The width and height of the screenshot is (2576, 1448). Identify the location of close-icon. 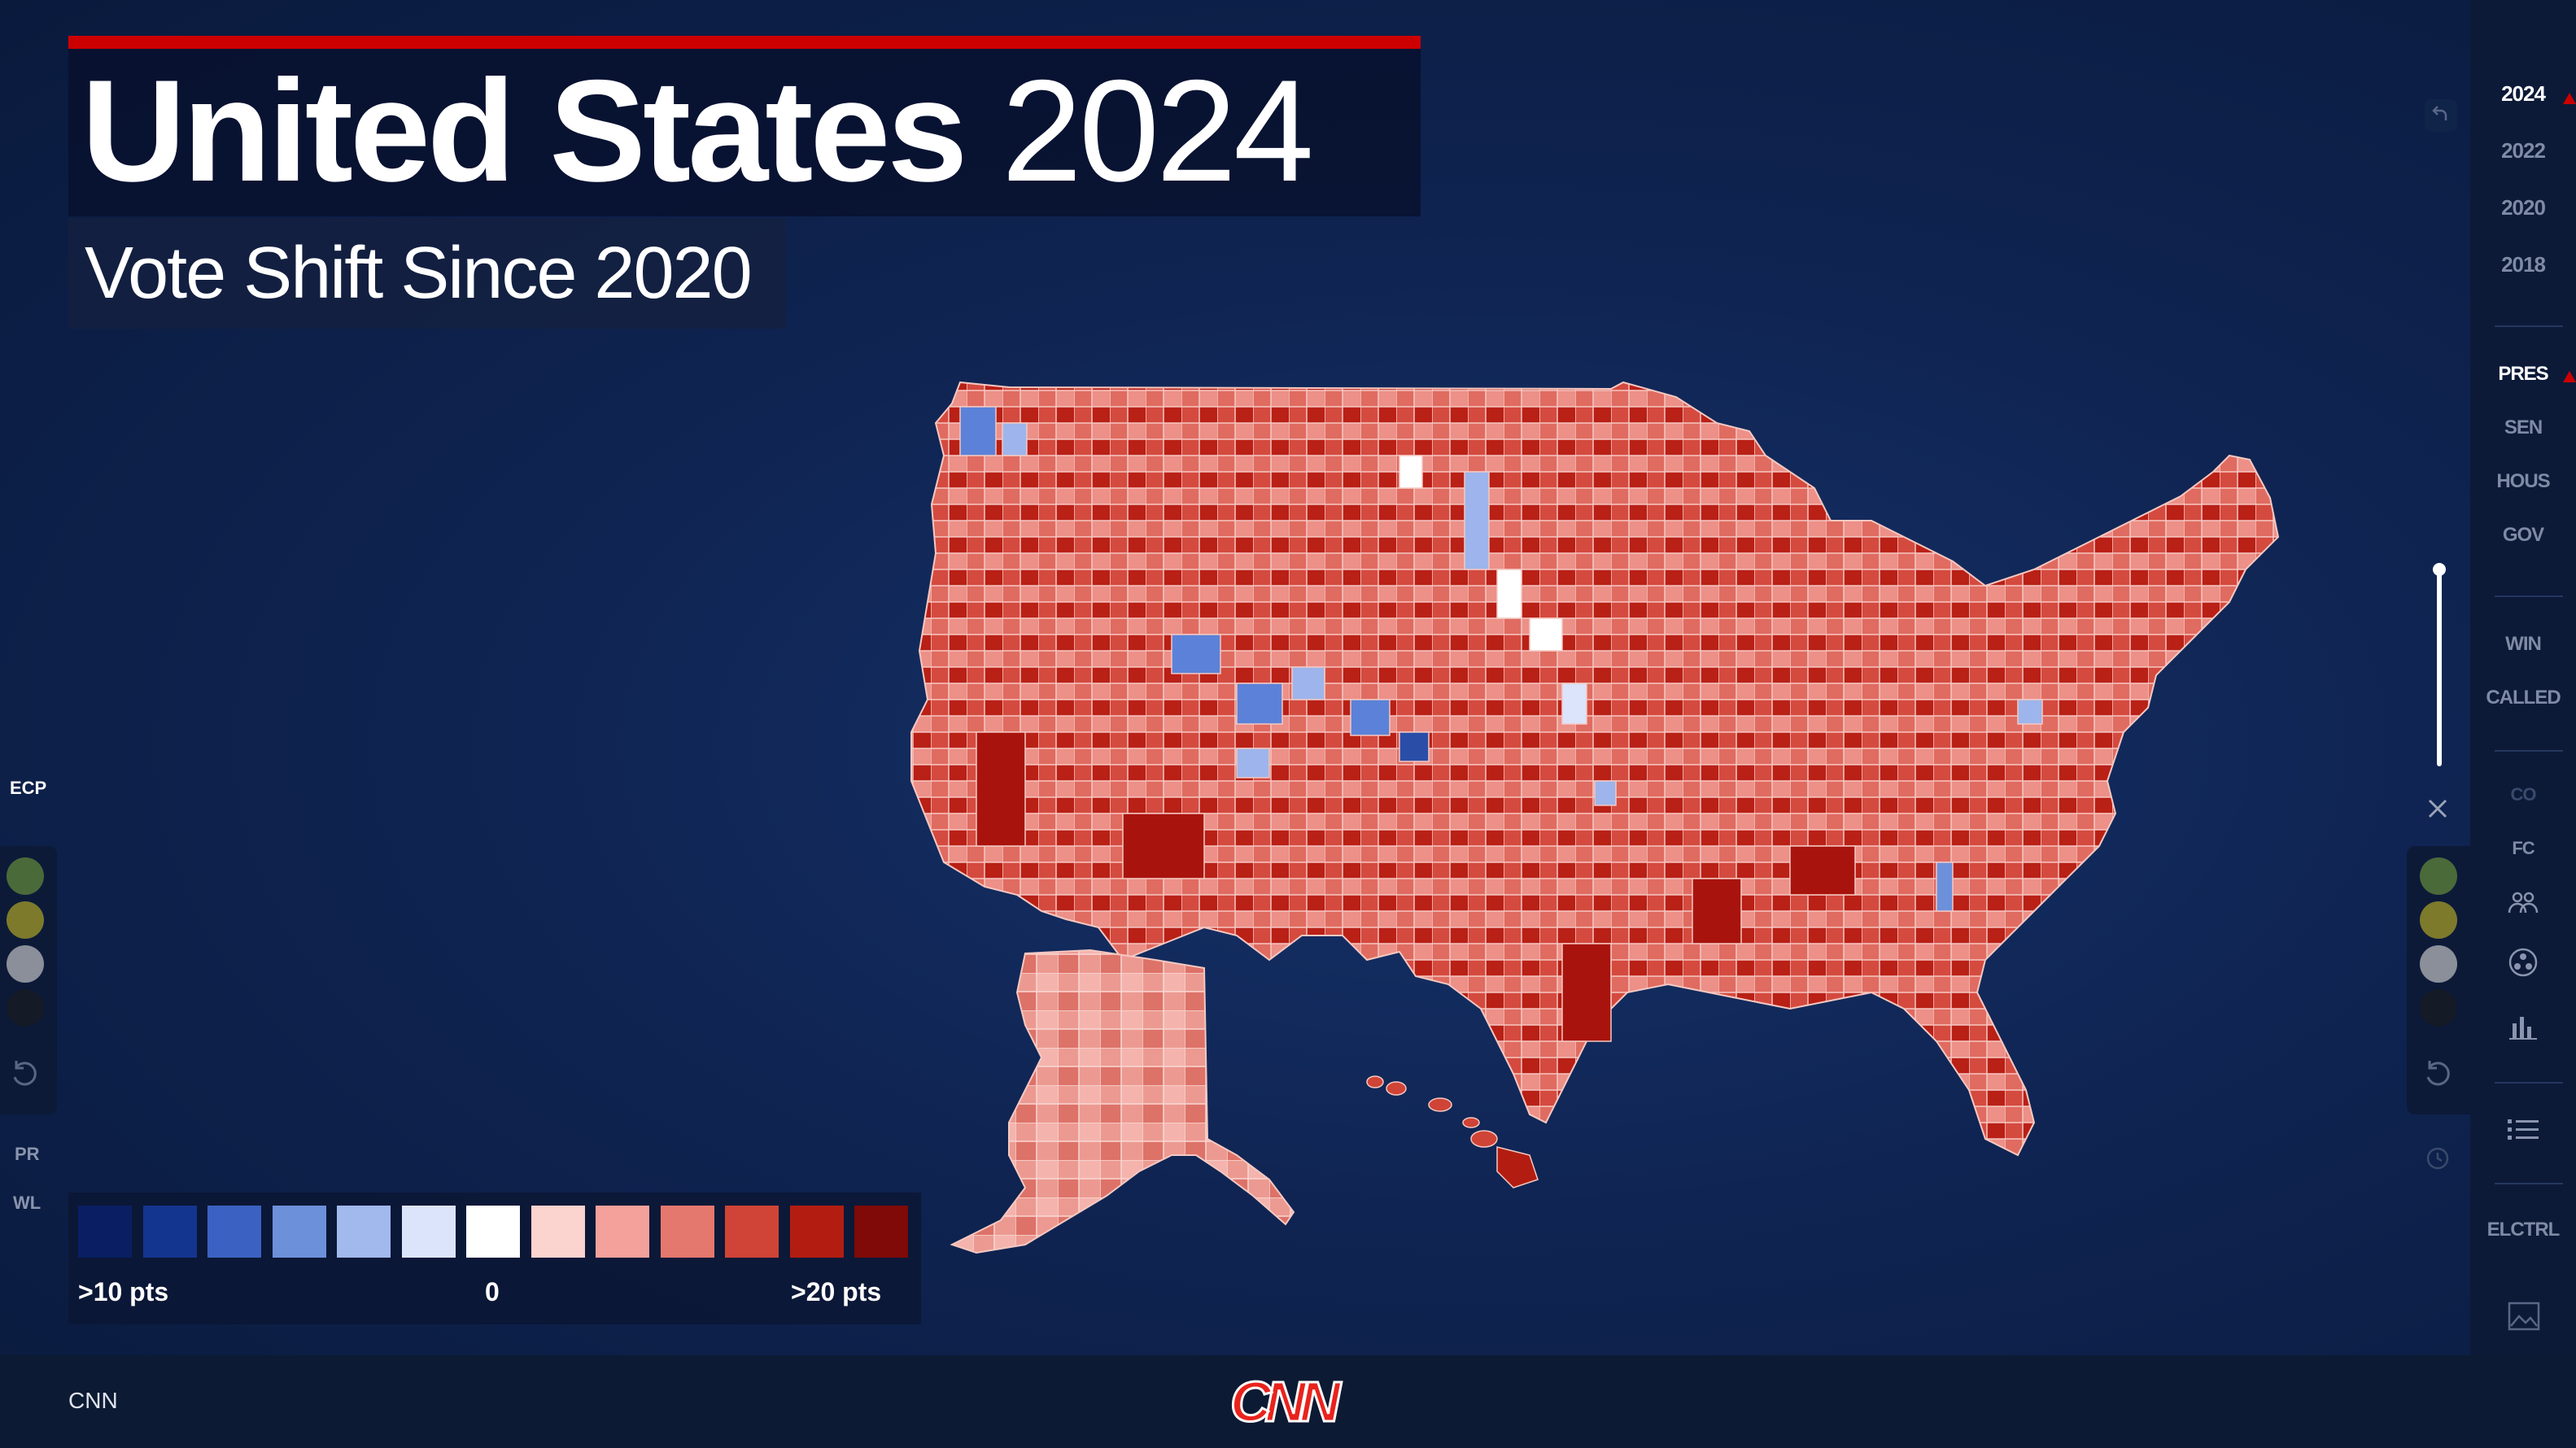
(2437, 808).